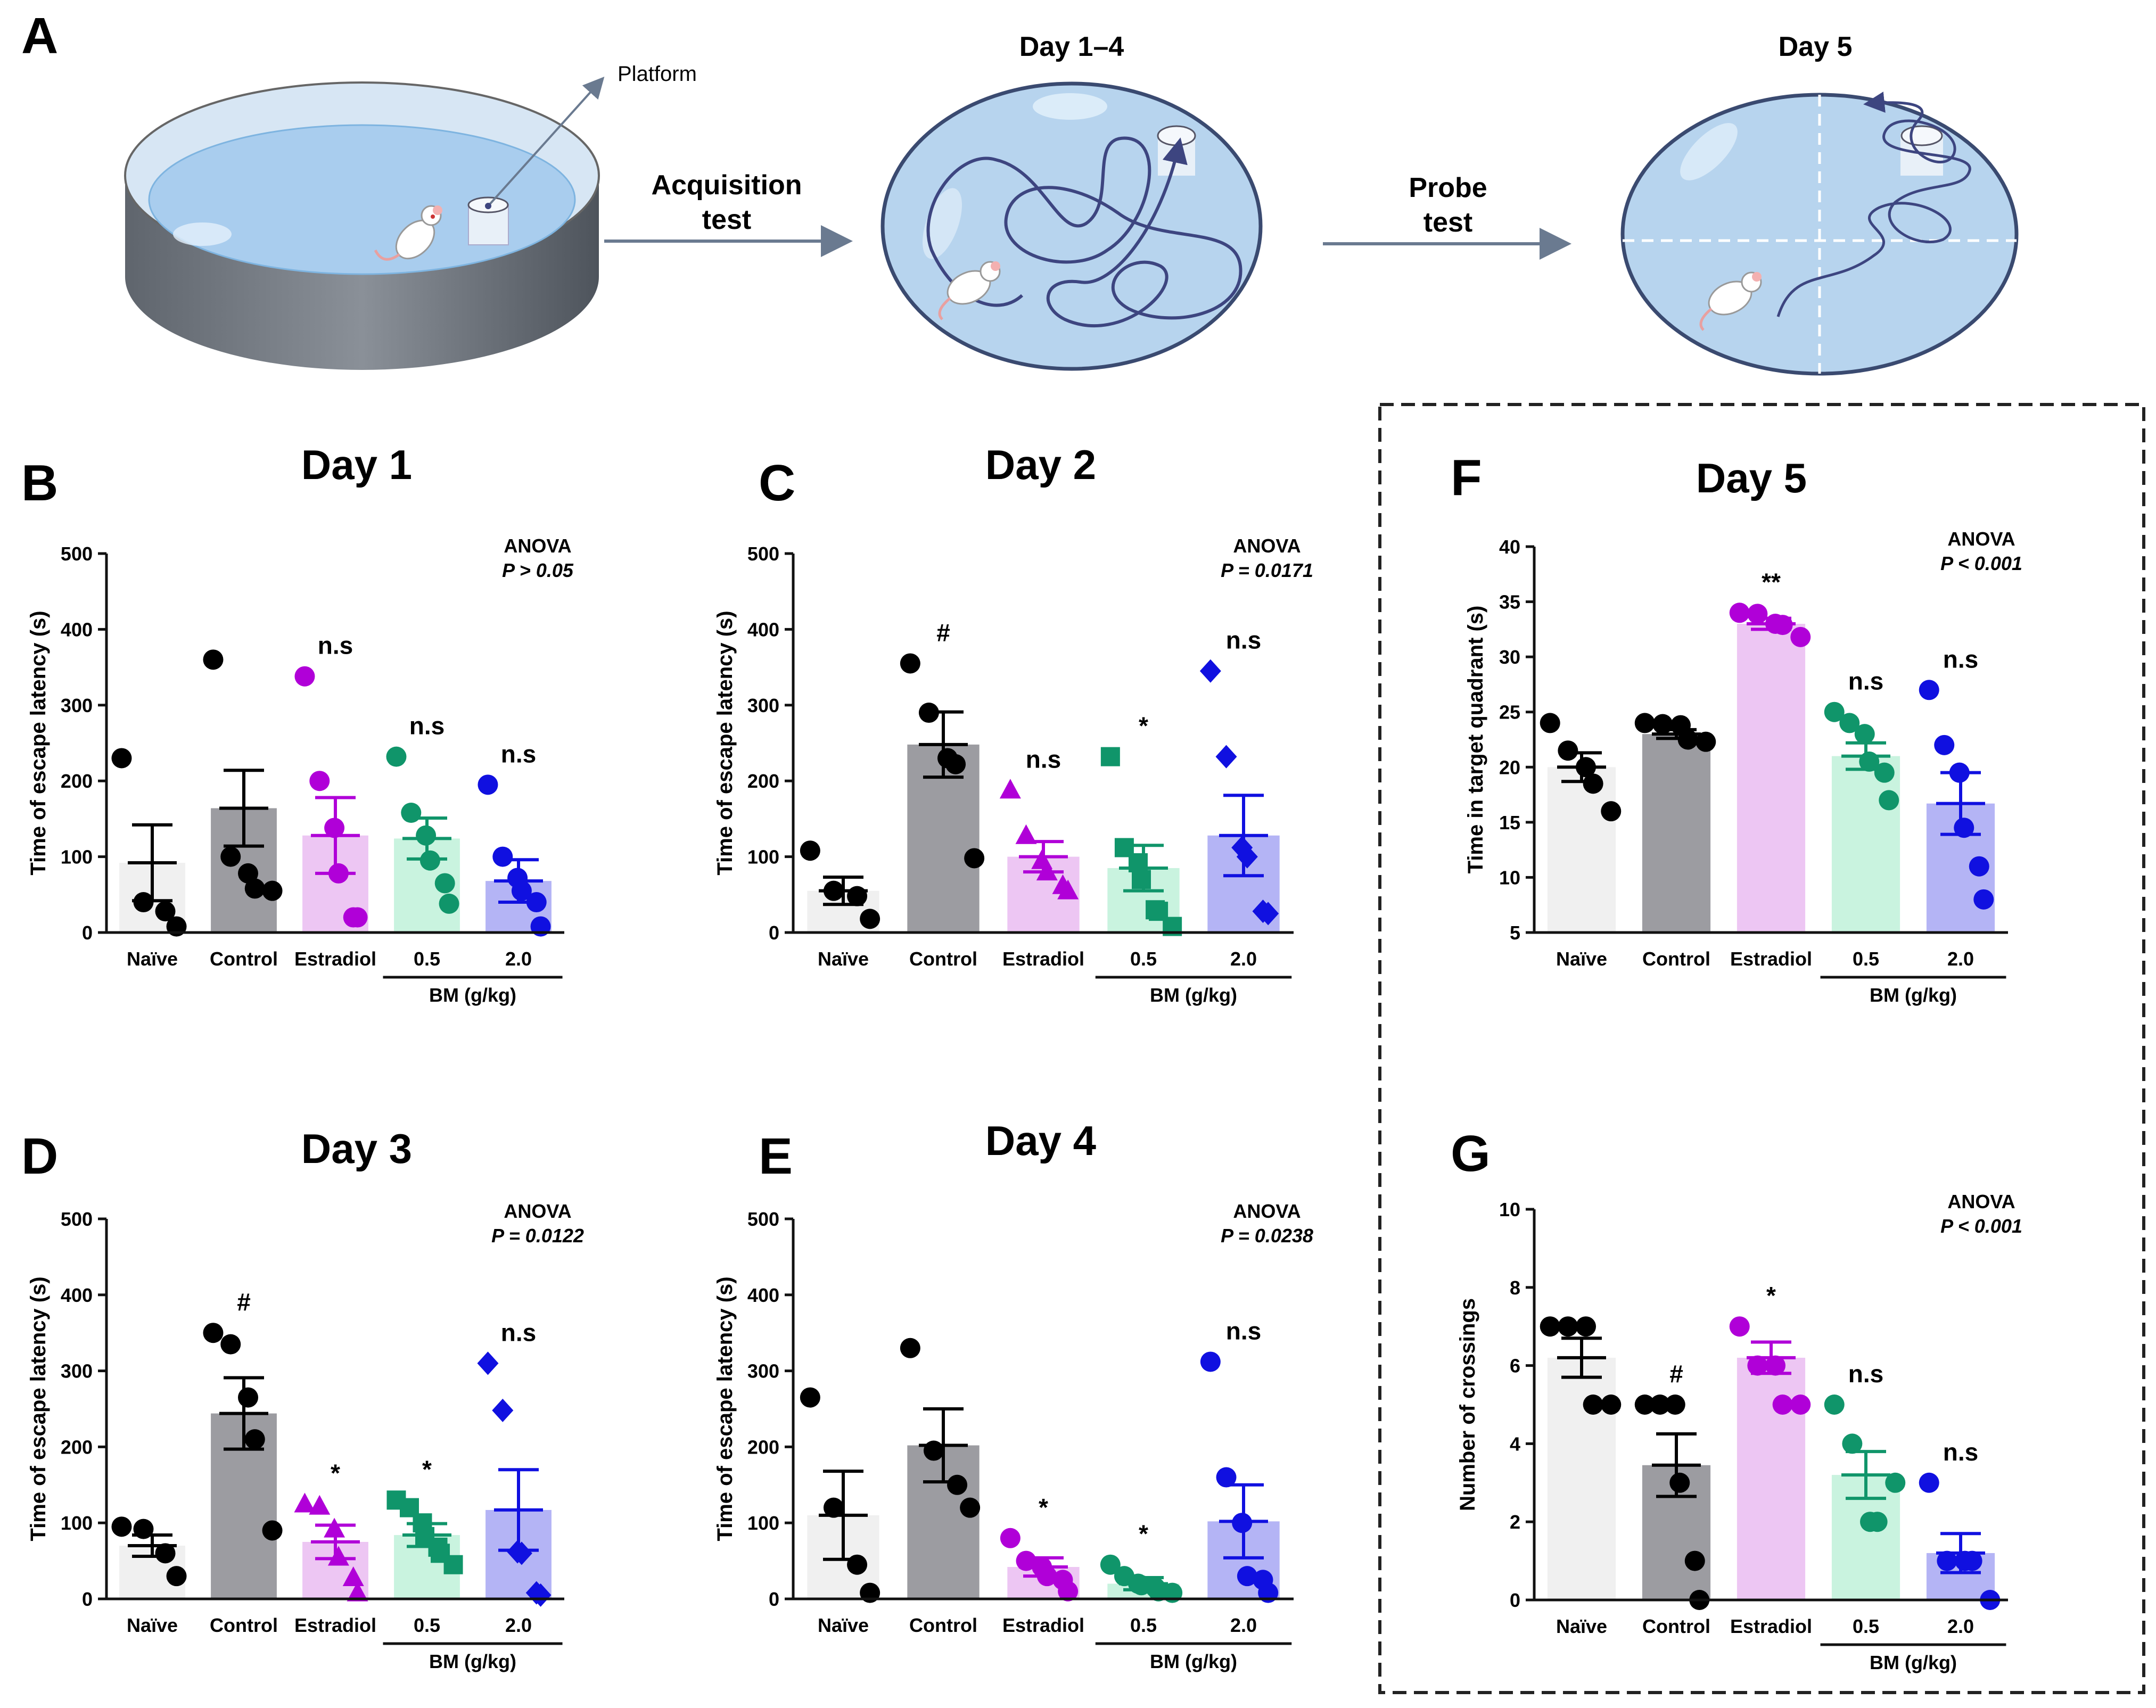  What do you see at coordinates (726, 185) in the screenshot?
I see `acquisition-label-1: Acquisition` at bounding box center [726, 185].